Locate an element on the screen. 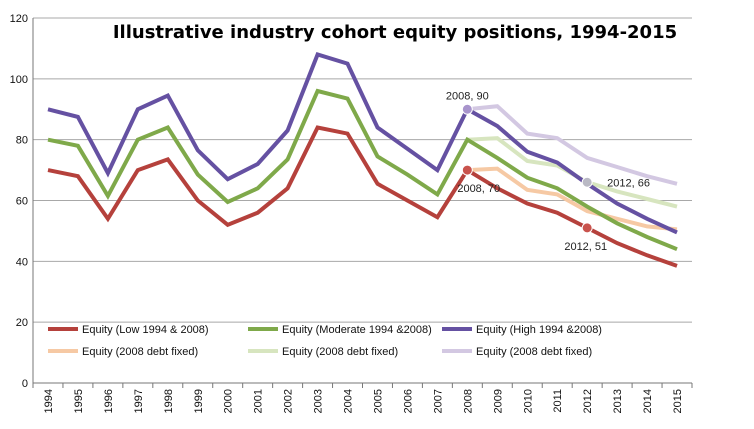 The width and height of the screenshot is (754, 429). annotations: 2008, 90 2008, 70 2012, 66 2012, 51 is located at coordinates (548, 171).